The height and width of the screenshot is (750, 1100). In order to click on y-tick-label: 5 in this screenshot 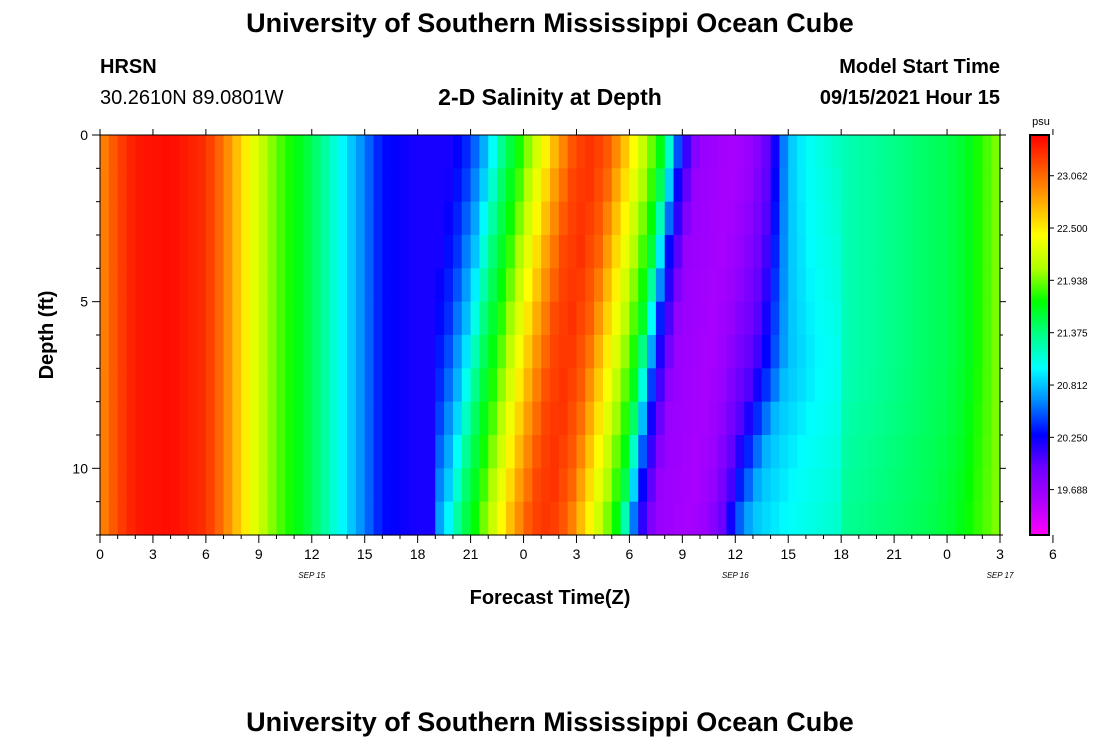, I will do `click(84, 302)`.